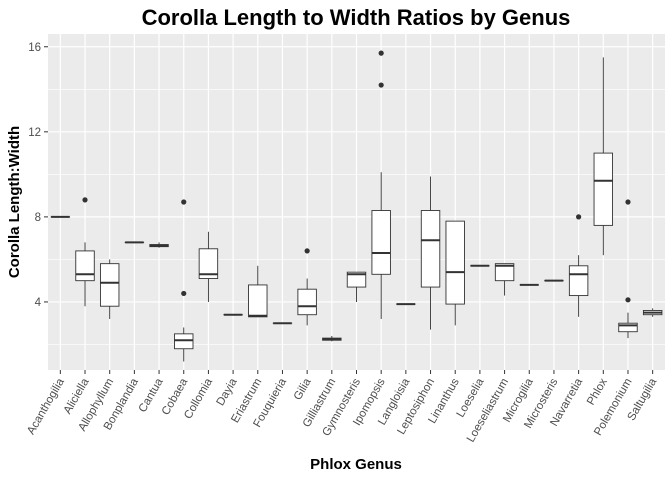 The image size is (672, 480). Describe the element at coordinates (597, 391) in the screenshot. I see `x-tick-label: Phlox` at that location.